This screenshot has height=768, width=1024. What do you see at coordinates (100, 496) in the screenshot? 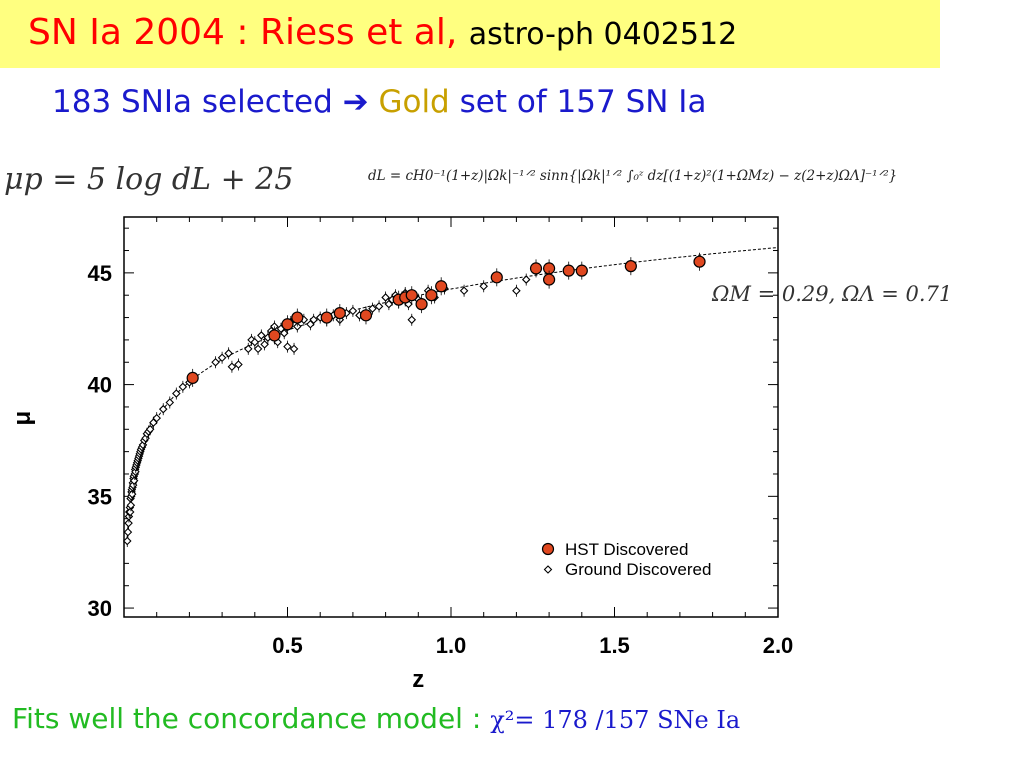
I see `y-tick-label: 35` at bounding box center [100, 496].